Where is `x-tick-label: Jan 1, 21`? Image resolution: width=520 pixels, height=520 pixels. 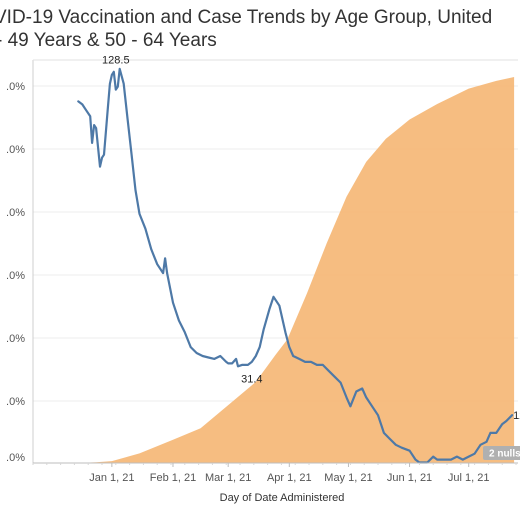 x-tick-label: Jan 1, 21 is located at coordinates (111, 478).